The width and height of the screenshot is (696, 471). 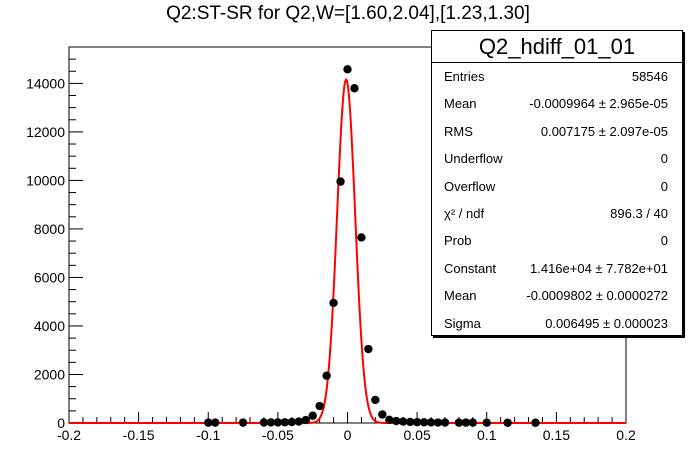 What do you see at coordinates (470, 268) in the screenshot?
I see `stats-label: Constant` at bounding box center [470, 268].